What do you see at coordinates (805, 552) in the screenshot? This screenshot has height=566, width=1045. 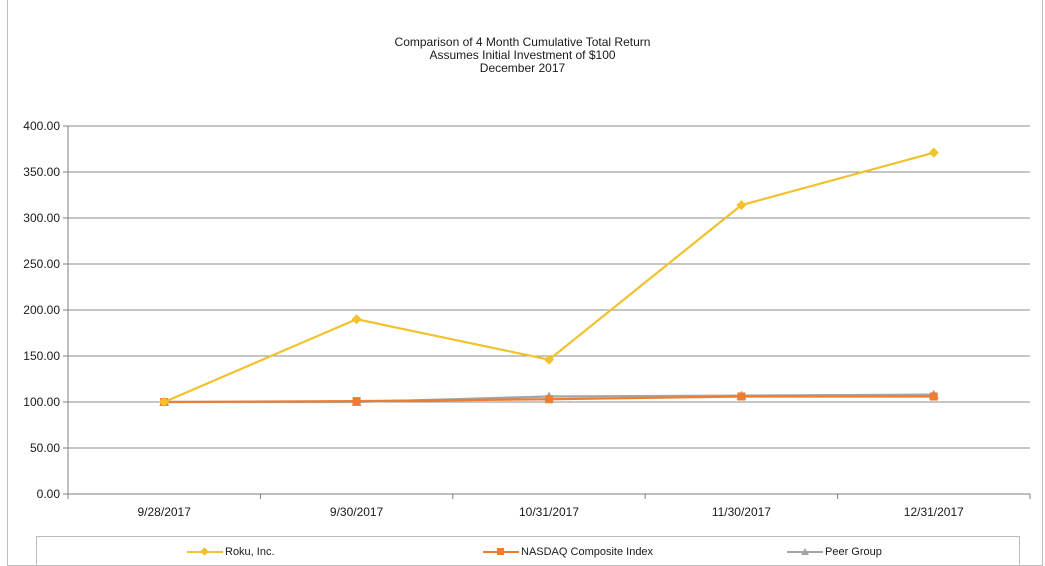 I see `legend-swatch-peer` at bounding box center [805, 552].